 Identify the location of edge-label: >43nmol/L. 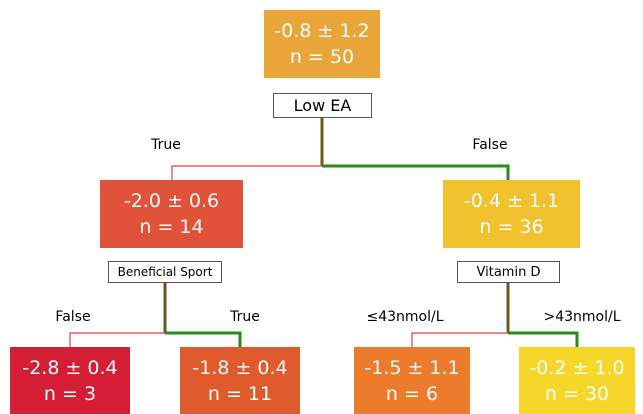
(582, 317).